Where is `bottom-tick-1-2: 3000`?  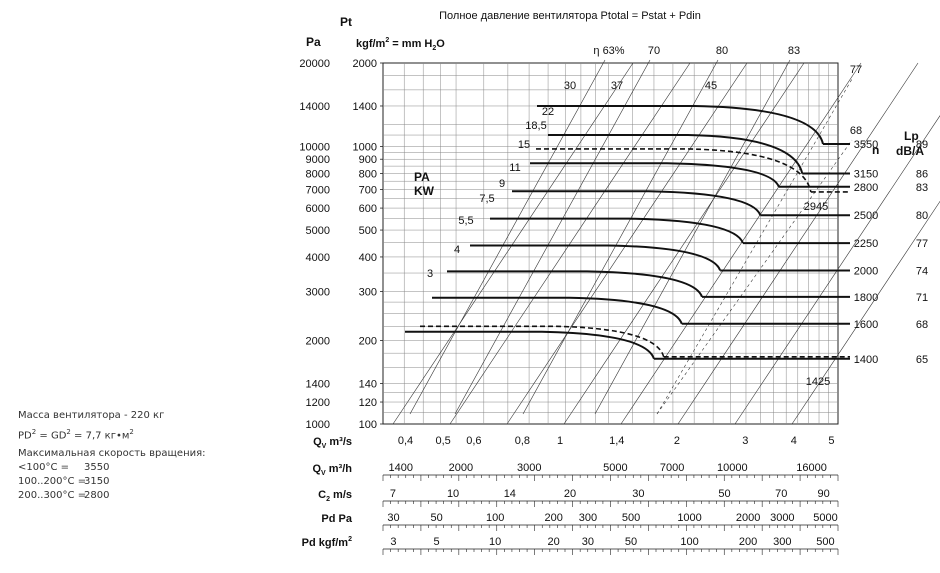
bottom-tick-1-2: 3000 is located at coordinates (529, 468).